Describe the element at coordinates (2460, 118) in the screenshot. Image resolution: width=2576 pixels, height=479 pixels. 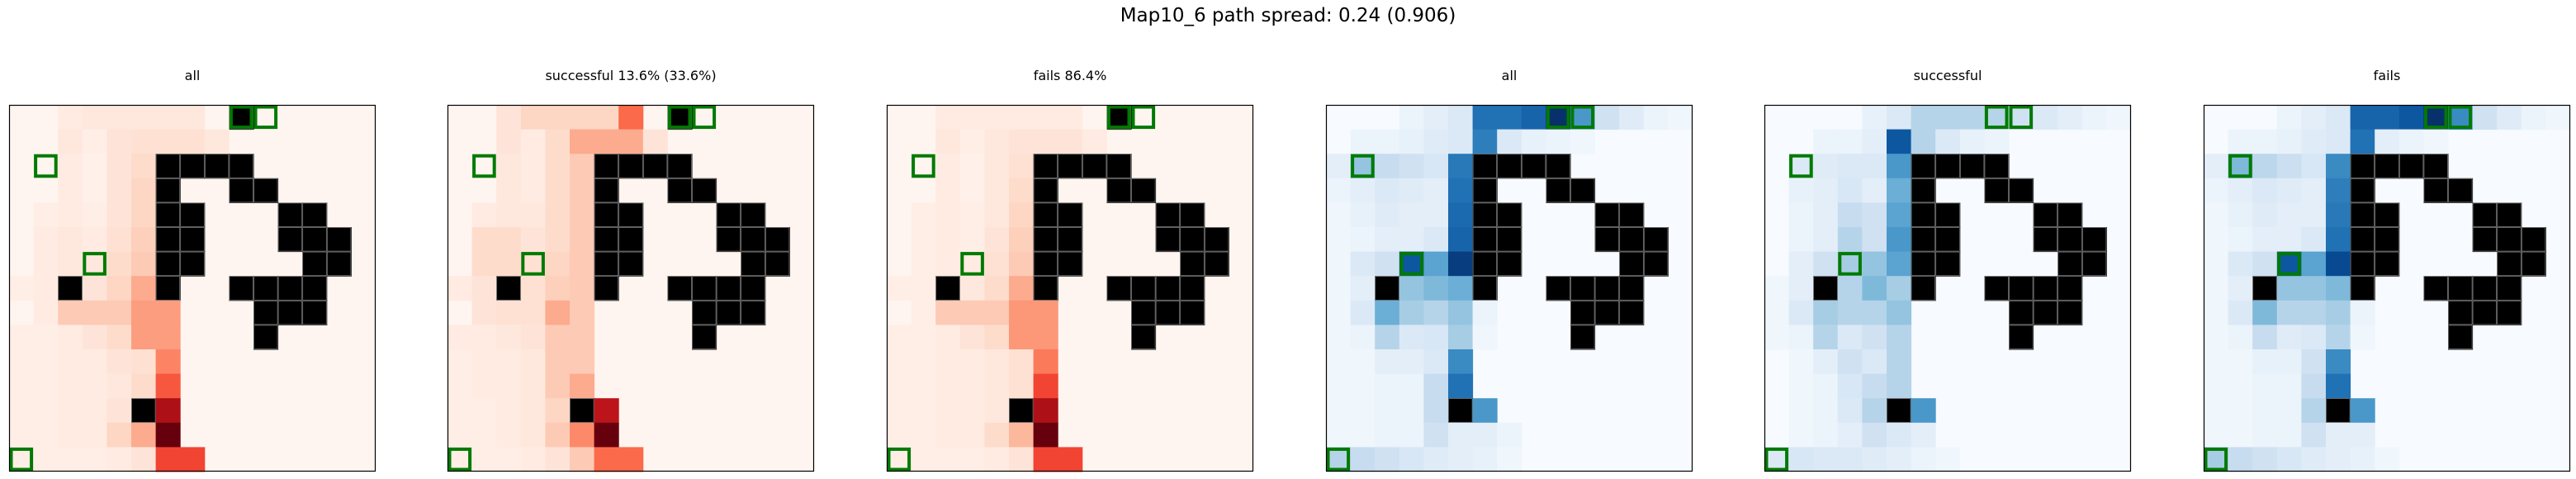
I see `goal-marker` at that location.